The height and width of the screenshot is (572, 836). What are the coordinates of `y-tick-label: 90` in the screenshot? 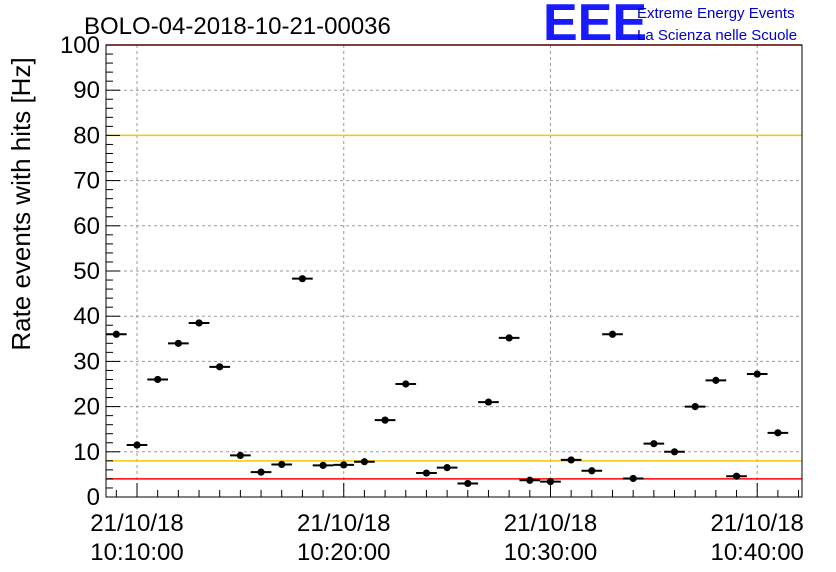 It's located at (86, 90).